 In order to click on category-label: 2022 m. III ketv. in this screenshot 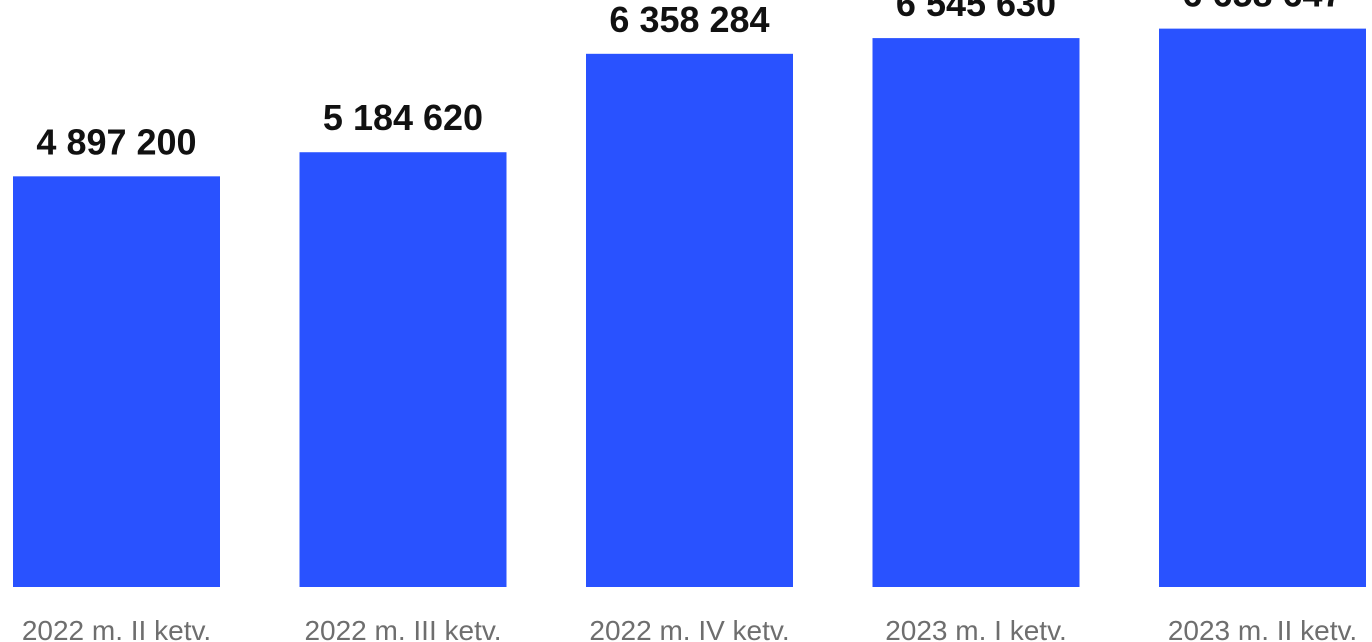, I will do `click(402, 628)`.